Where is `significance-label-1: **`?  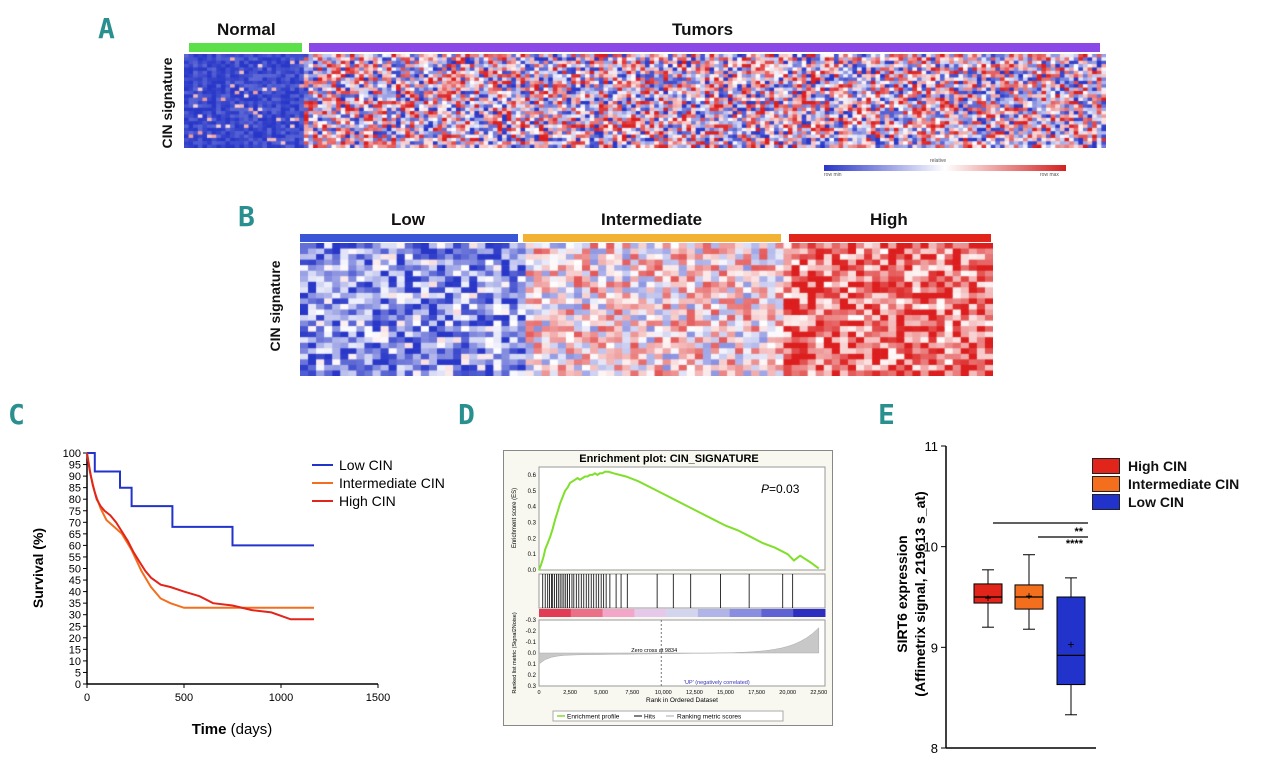 significance-label-1: ** is located at coordinates (1078, 532).